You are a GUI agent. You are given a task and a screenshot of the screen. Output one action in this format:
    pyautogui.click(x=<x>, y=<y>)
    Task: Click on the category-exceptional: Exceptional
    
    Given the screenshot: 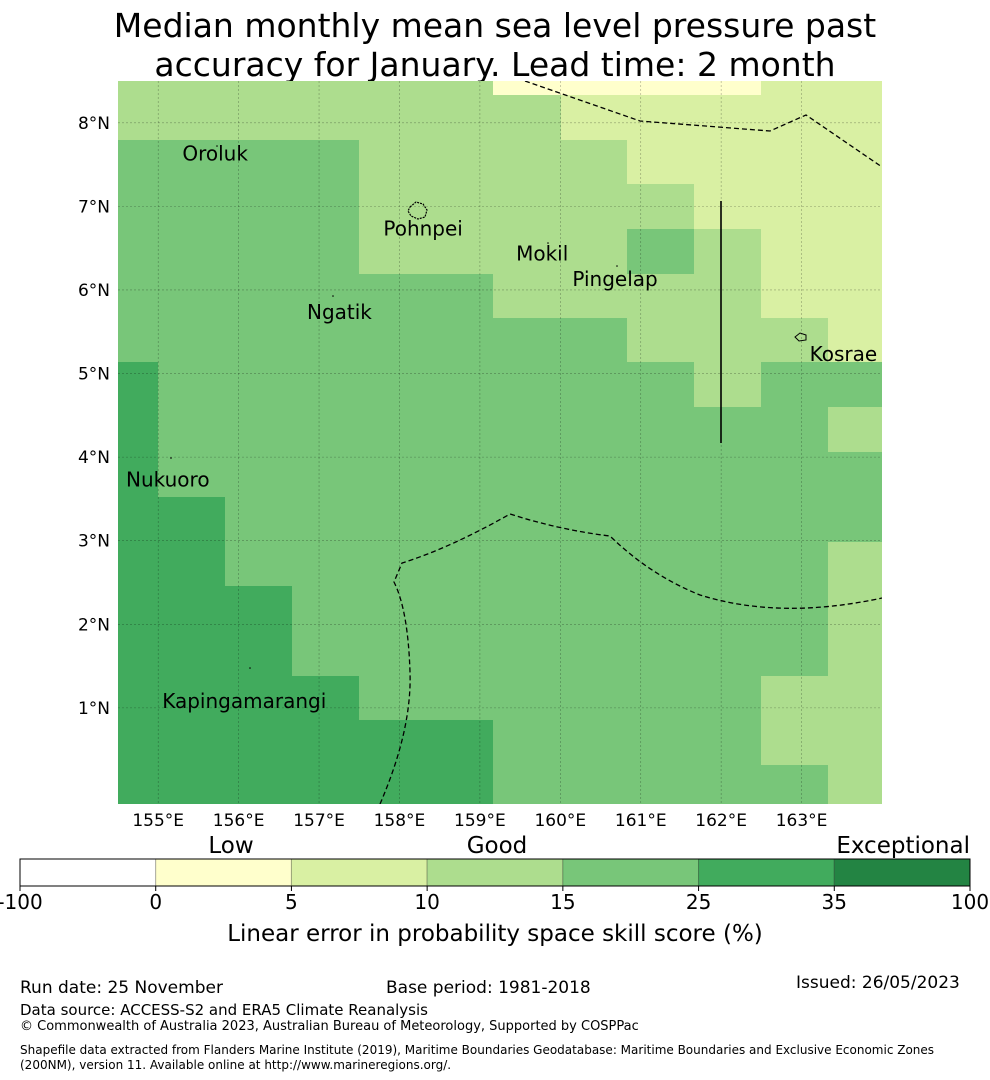 What is the action you would take?
    pyautogui.click(x=903, y=846)
    